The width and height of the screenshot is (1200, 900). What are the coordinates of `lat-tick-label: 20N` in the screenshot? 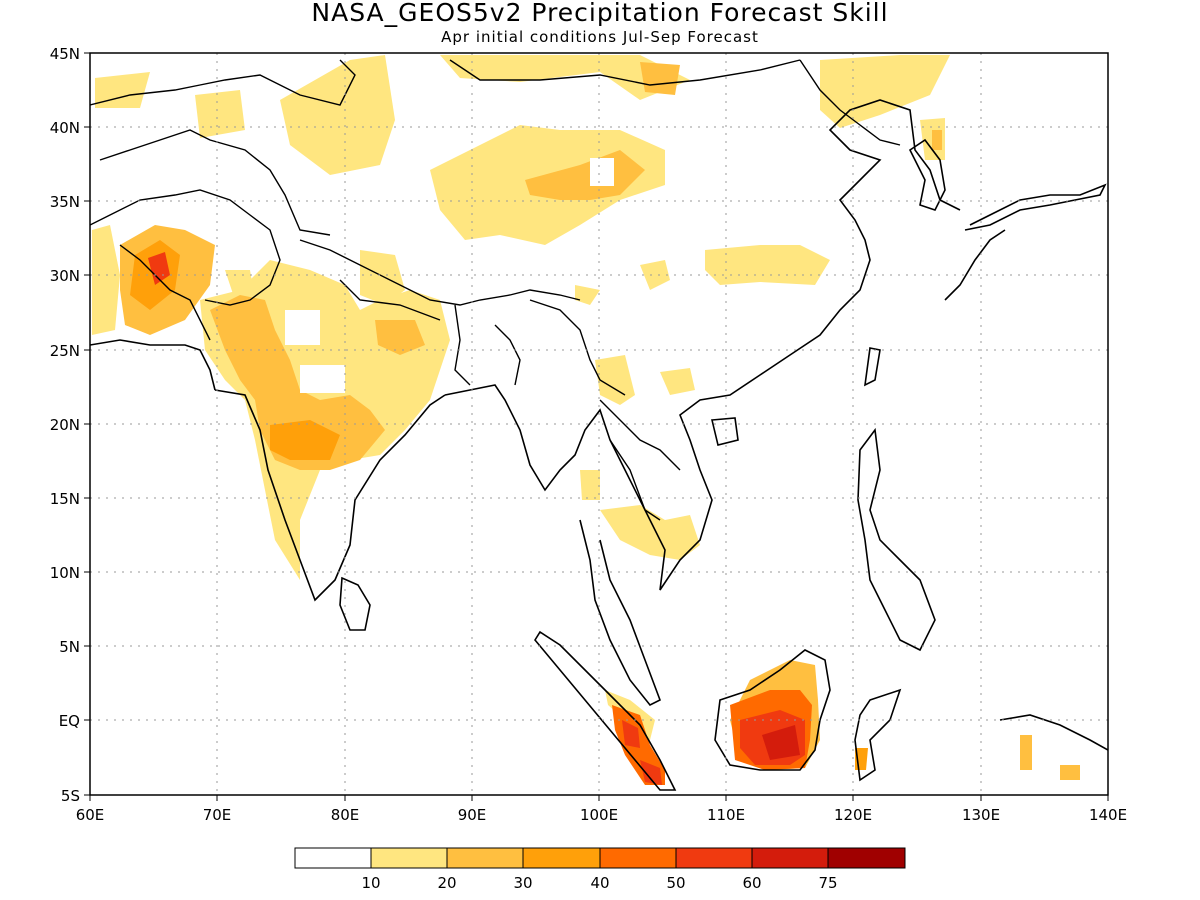 It's located at (65, 425).